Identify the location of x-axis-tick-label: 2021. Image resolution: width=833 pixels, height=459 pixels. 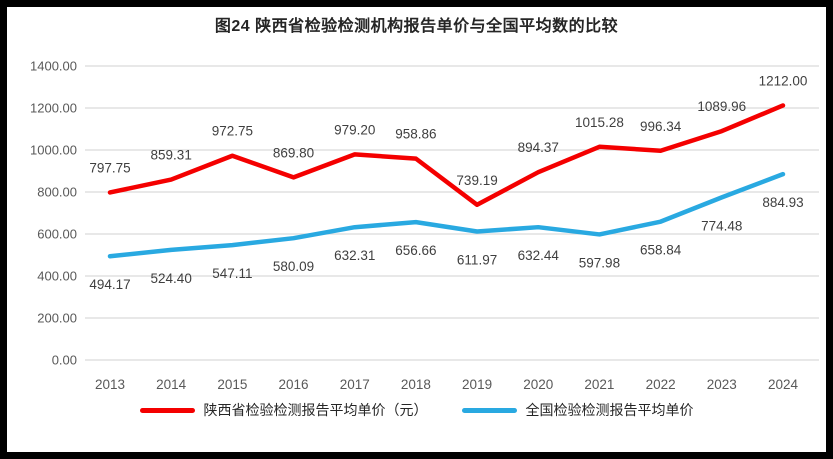
(599, 384).